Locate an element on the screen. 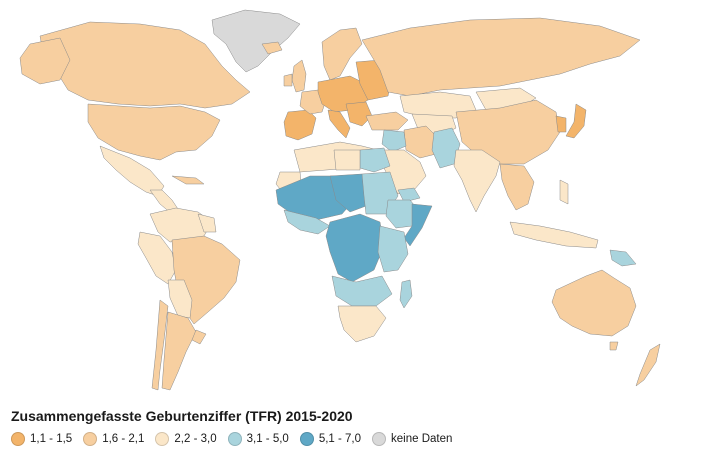 The image size is (710, 458). region-west-africa-coast is located at coordinates (307, 222).